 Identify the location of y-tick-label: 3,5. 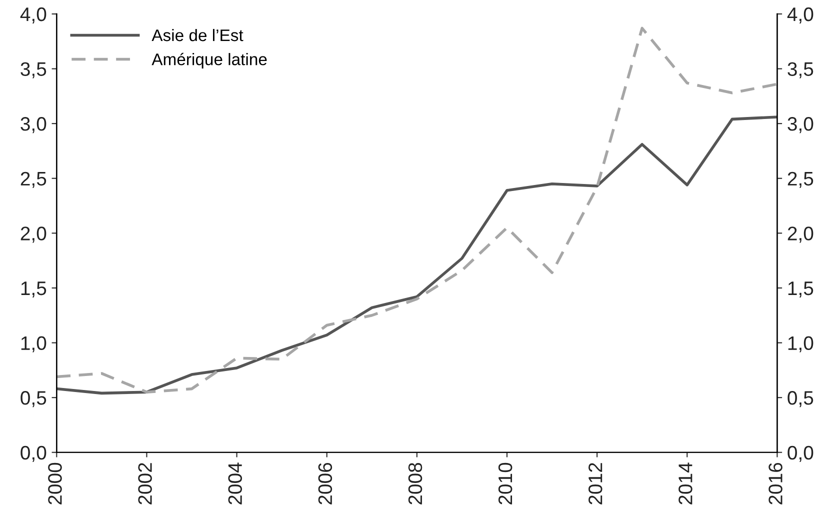
(33, 70).